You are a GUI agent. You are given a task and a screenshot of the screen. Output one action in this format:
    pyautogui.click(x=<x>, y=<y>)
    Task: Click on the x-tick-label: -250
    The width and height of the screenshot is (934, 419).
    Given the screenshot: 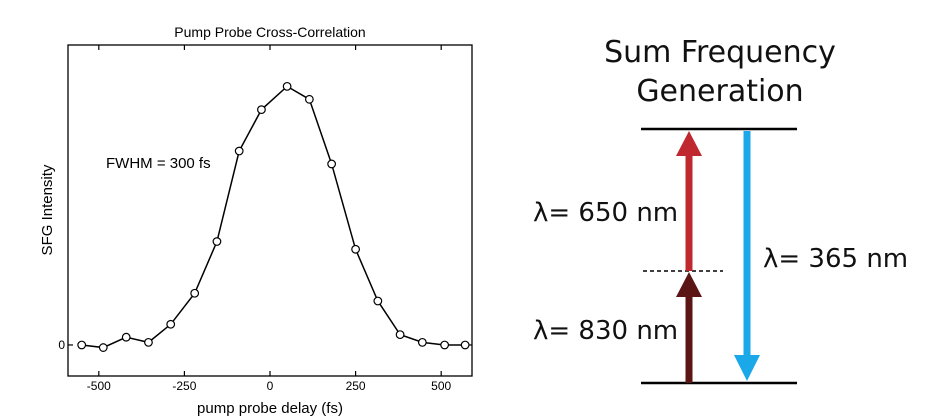 What is the action you would take?
    pyautogui.click(x=184, y=386)
    